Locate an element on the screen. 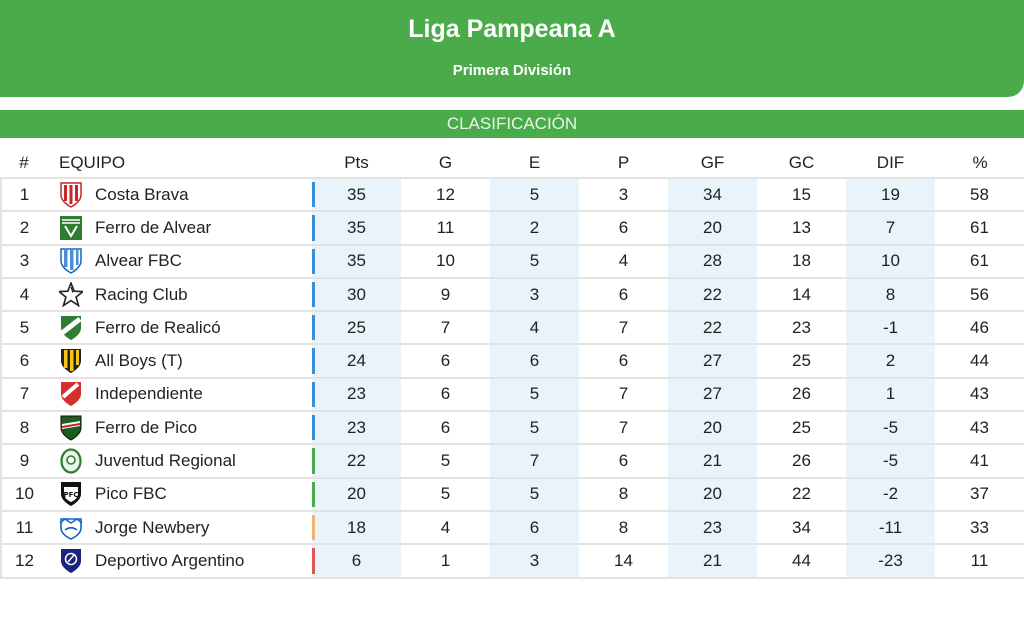  gc-cell: 14 is located at coordinates (801, 294).